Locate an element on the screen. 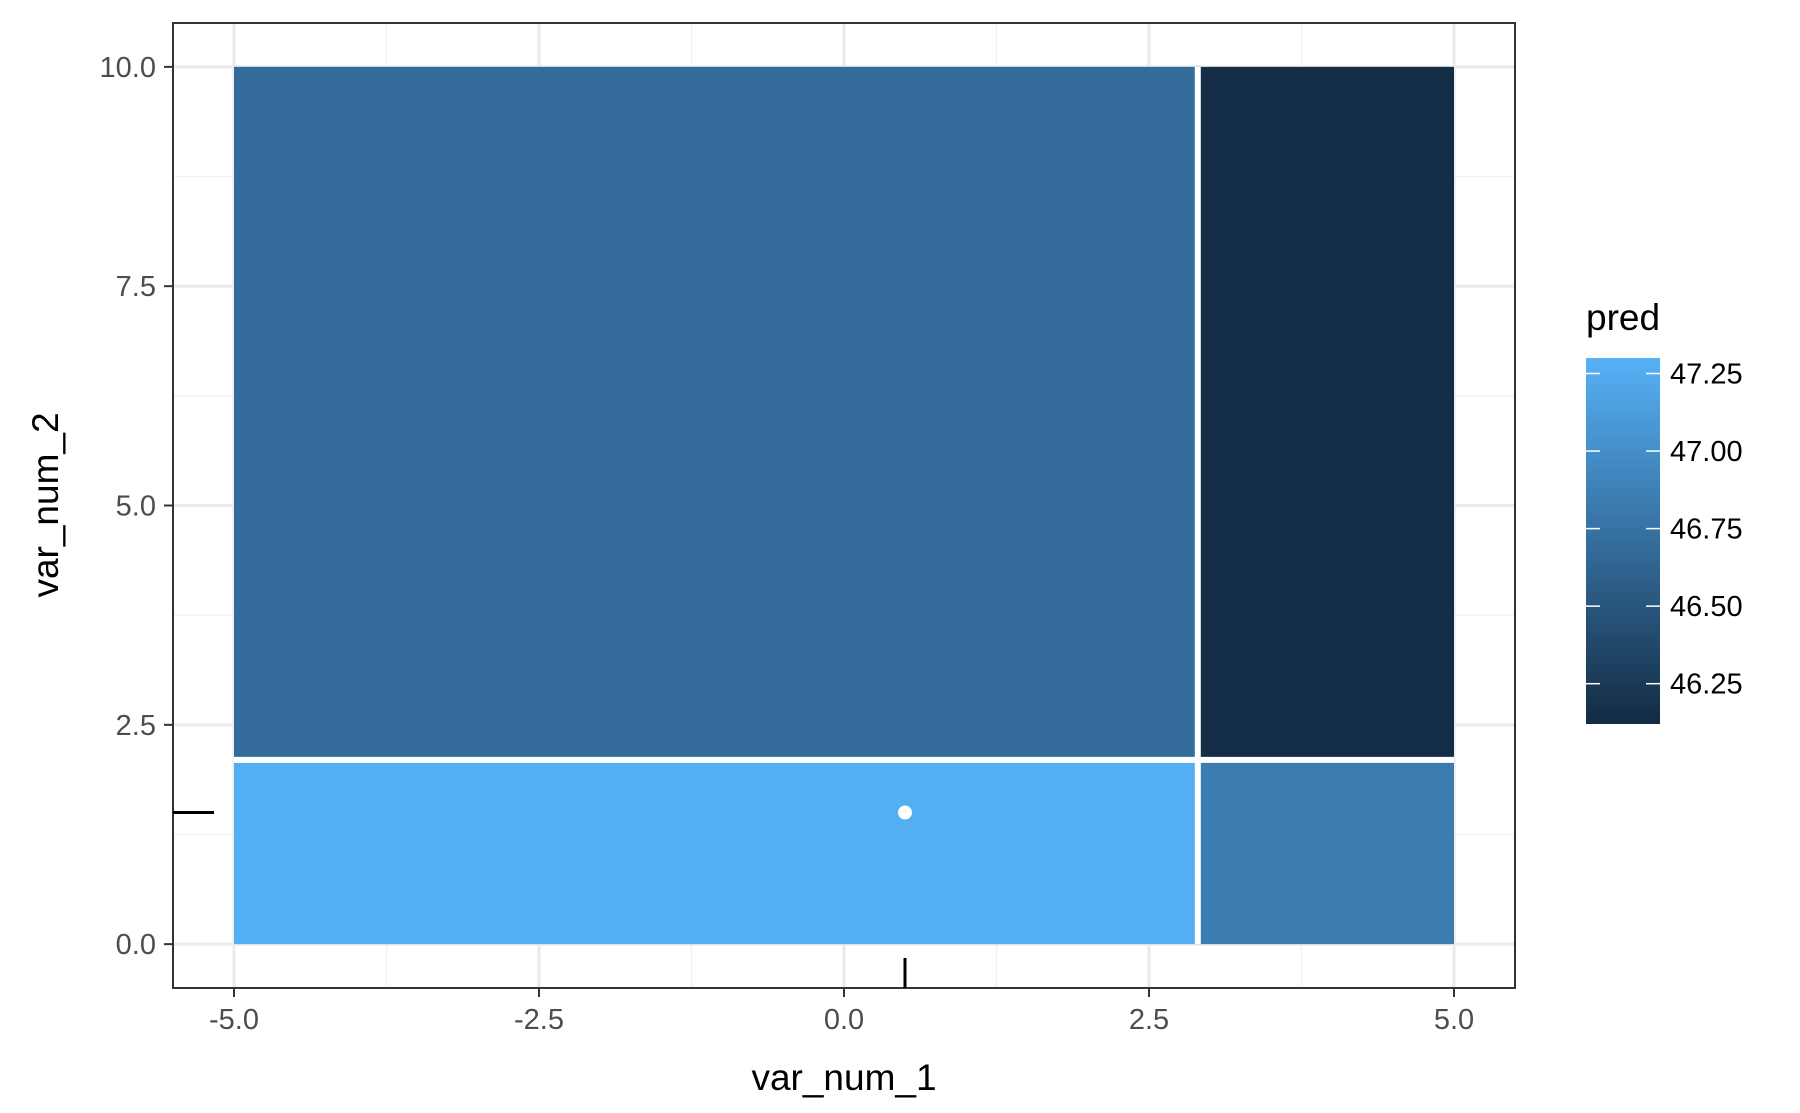 The width and height of the screenshot is (1800, 1113). x-tick-label: 0.0 is located at coordinates (844, 1020).